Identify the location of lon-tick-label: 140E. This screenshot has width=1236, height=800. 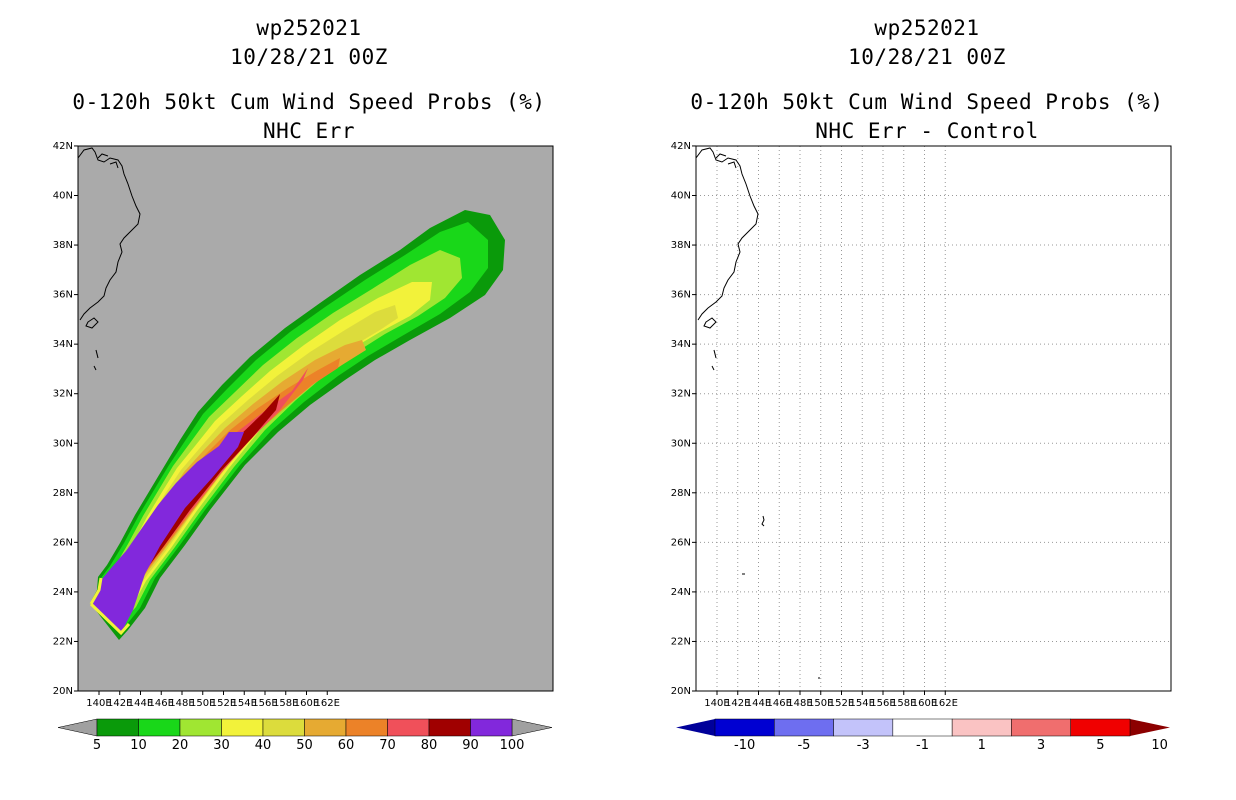
(716, 703).